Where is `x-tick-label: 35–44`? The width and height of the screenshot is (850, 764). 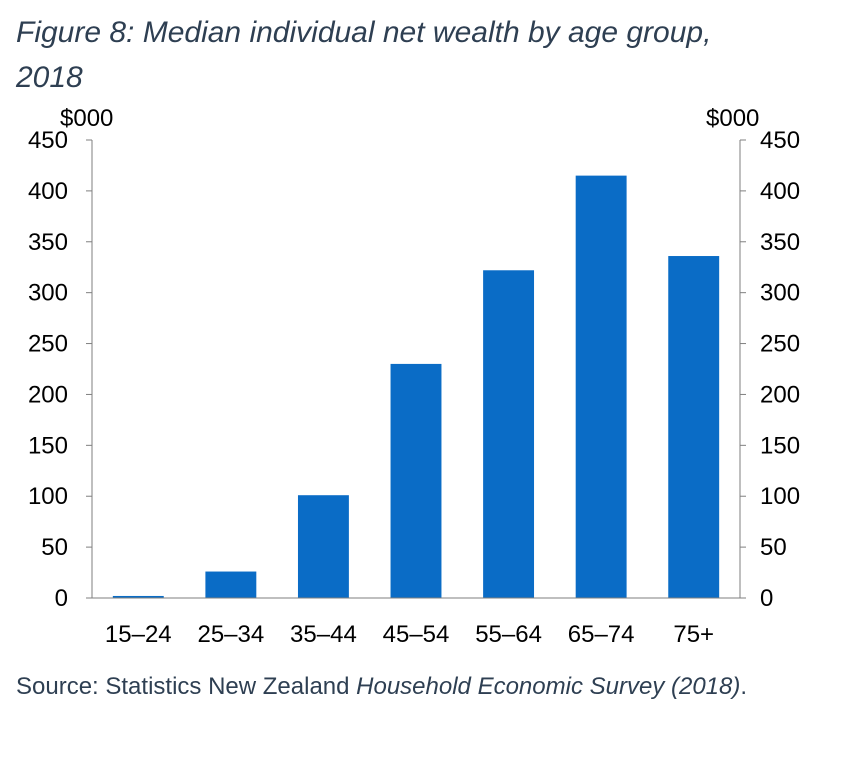
x-tick-label: 35–44 is located at coordinates (323, 634).